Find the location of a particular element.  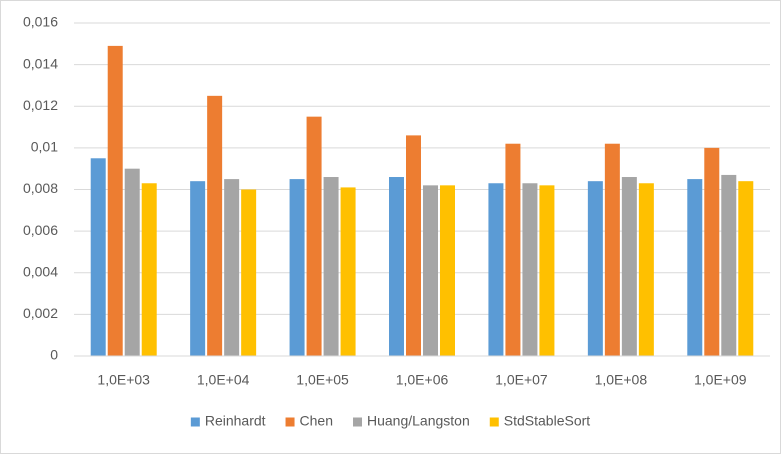

y-tick-label: 0,014 is located at coordinates (40, 63).